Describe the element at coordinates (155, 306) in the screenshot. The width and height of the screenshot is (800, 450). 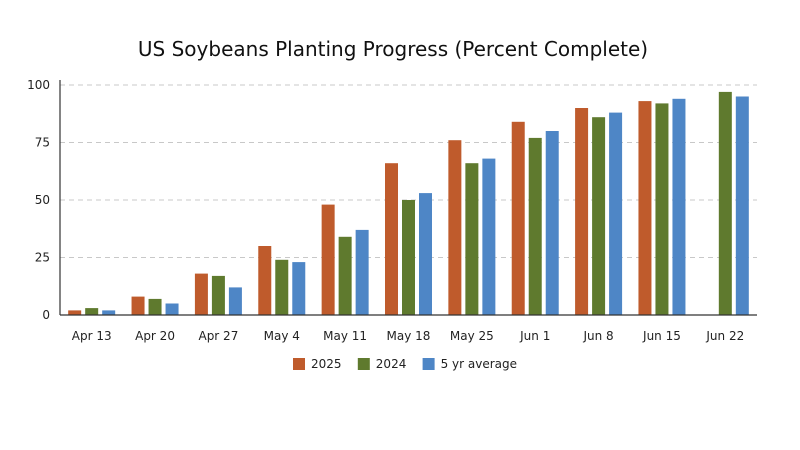
I see `bar: 2024 Apr 20: 7` at that location.